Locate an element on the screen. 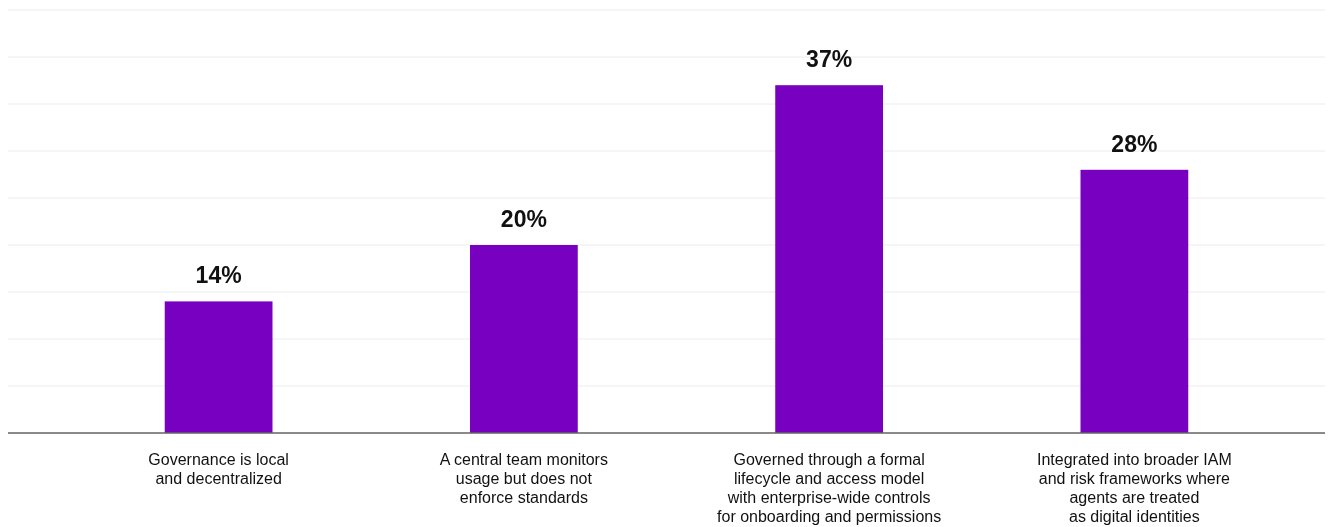  data-label: 28% is located at coordinates (1134, 143).